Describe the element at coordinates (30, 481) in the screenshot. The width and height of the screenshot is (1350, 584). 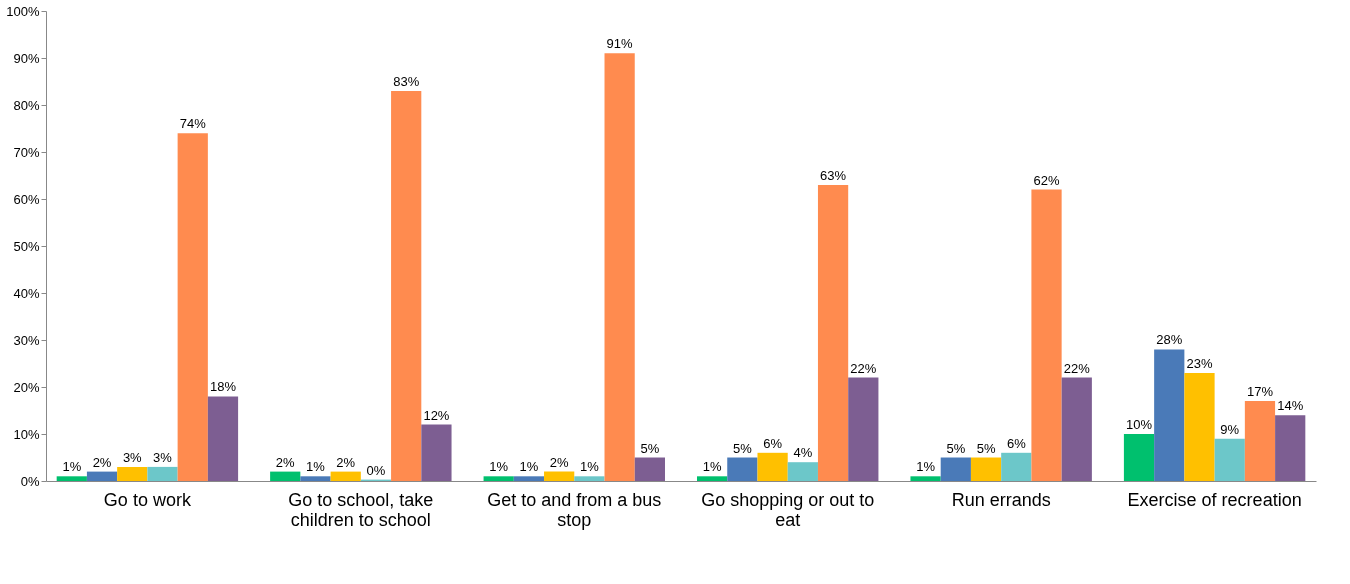
I see `y-tick-label: 0%` at that location.